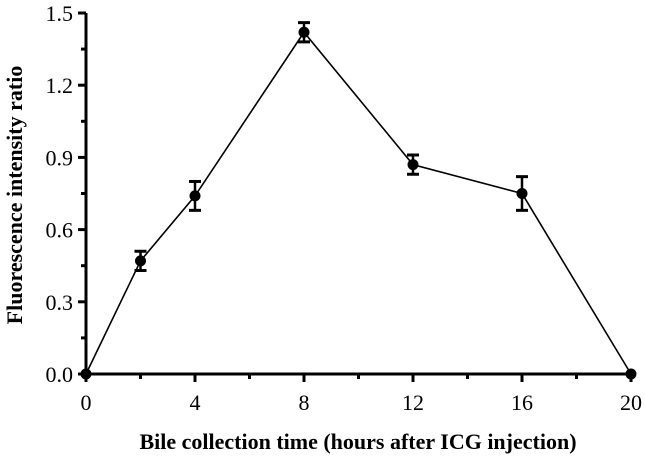 This screenshot has height=461, width=645. I want to click on y-tick-label: 0.6, so click(60, 230).